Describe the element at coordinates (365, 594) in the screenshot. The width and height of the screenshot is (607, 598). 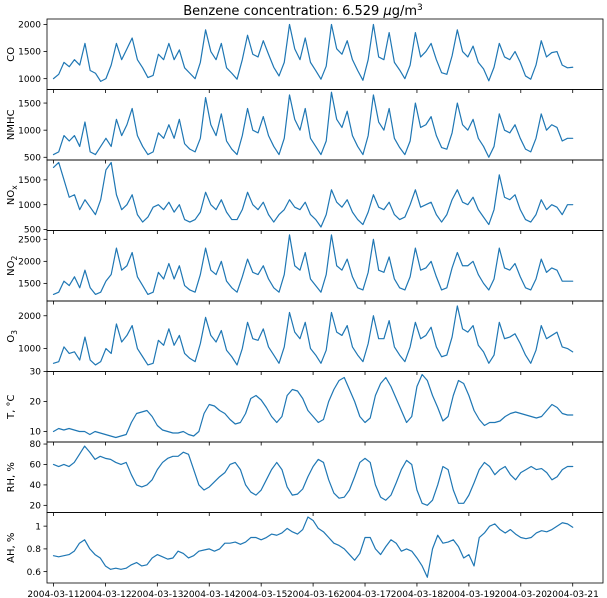
I see `x-tick-label: 2004-03-17` at that location.